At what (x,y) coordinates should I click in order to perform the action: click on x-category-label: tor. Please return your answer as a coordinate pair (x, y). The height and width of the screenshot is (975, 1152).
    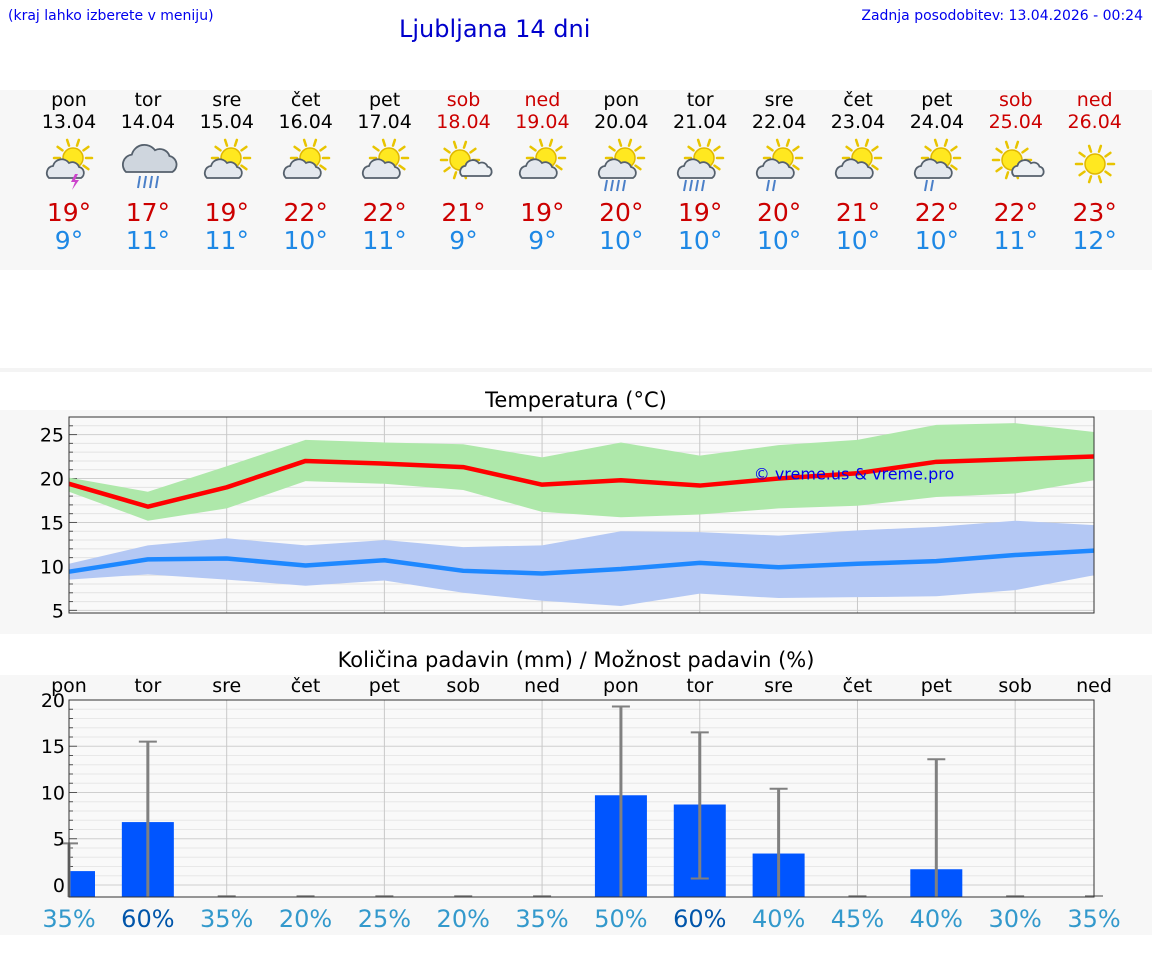
    Looking at the image, I should click on (147, 686).